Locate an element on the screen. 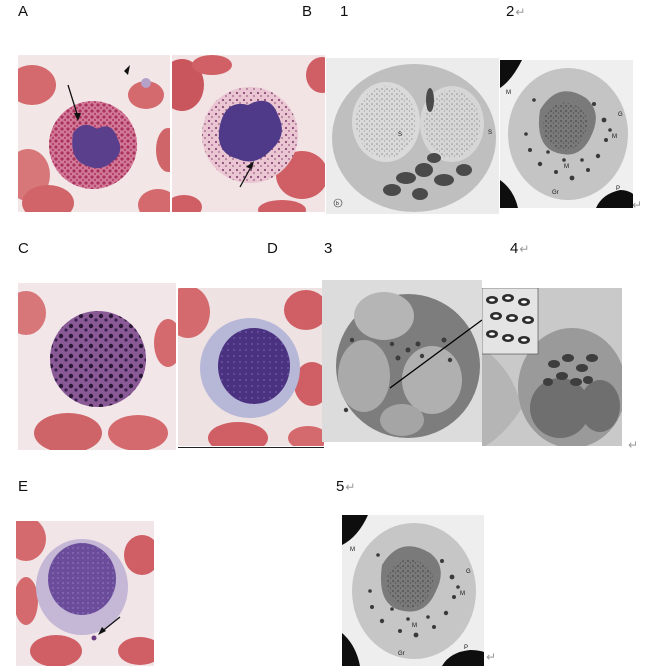 The height and width of the screenshot is (669, 657). panel-number-1: 1 is located at coordinates (344, 11).